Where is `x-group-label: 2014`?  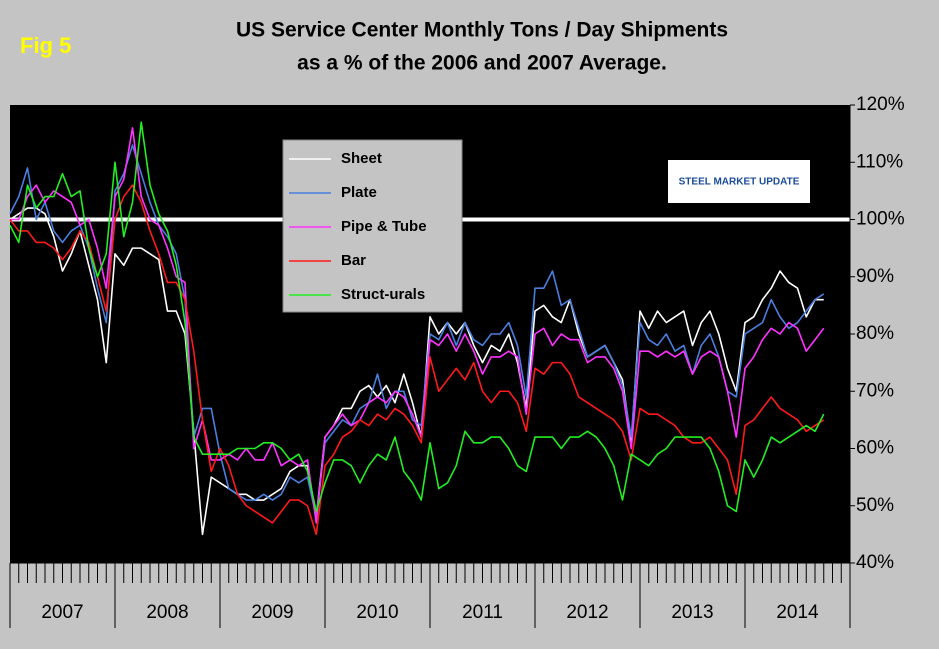
x-group-label: 2014 is located at coordinates (797, 612).